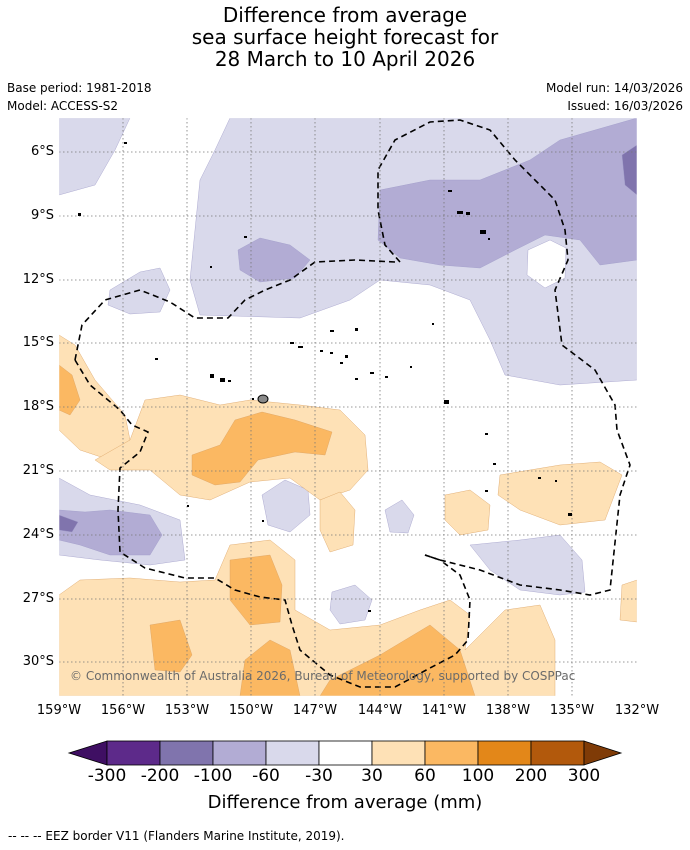 This screenshot has width=690, height=850. What do you see at coordinates (345, 802) in the screenshot?
I see `colorbar-label: Difference from average (mm)` at bounding box center [345, 802].